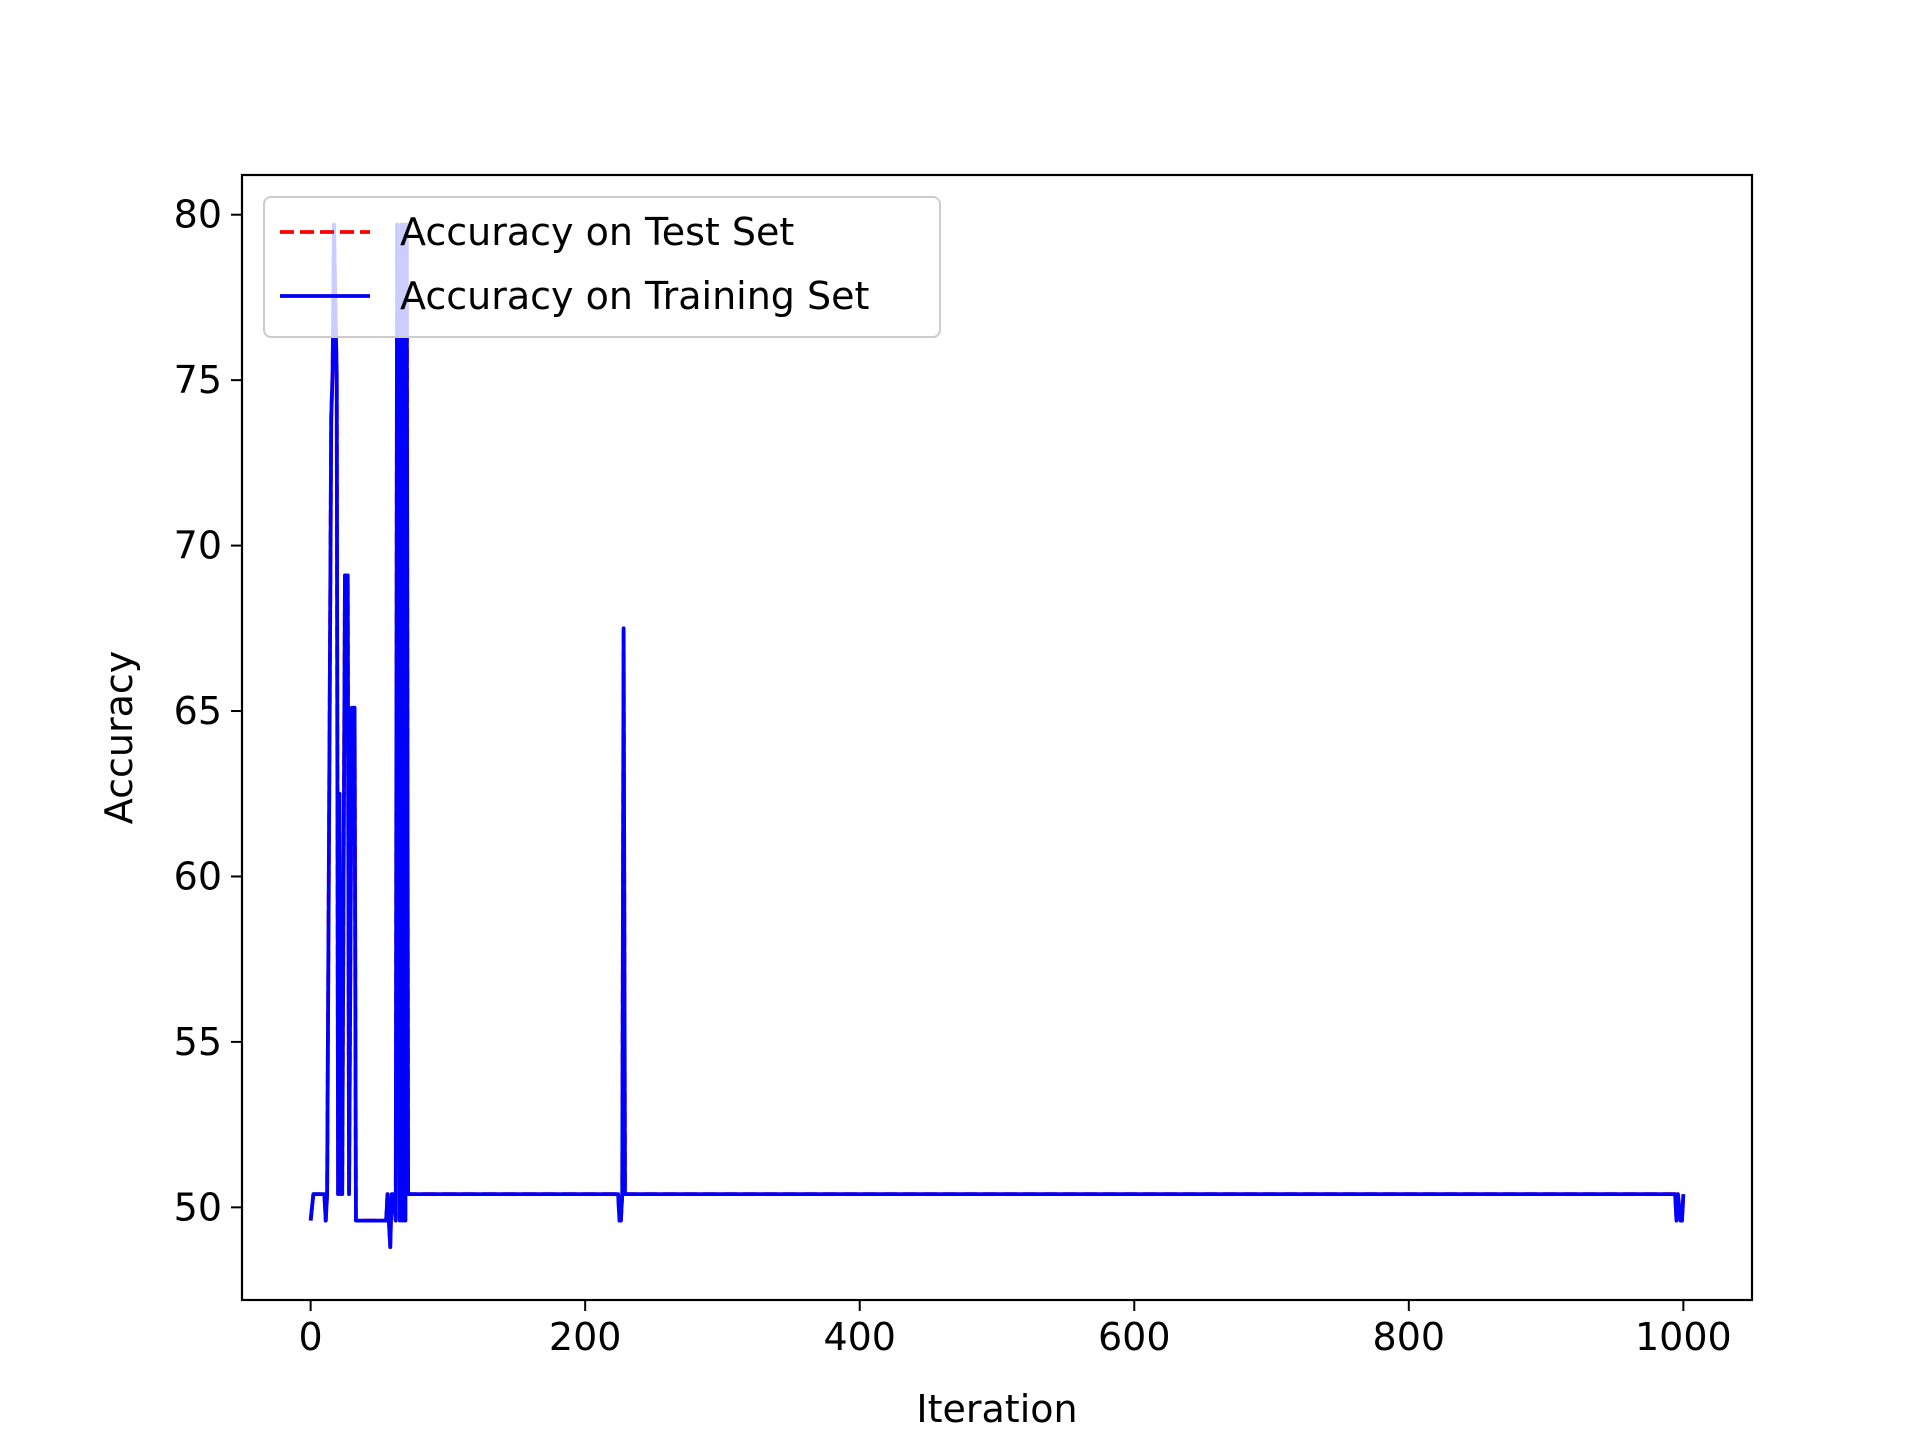 The height and width of the screenshot is (1440, 1920). I want to click on x-tick-label: 1000, so click(1683, 1337).